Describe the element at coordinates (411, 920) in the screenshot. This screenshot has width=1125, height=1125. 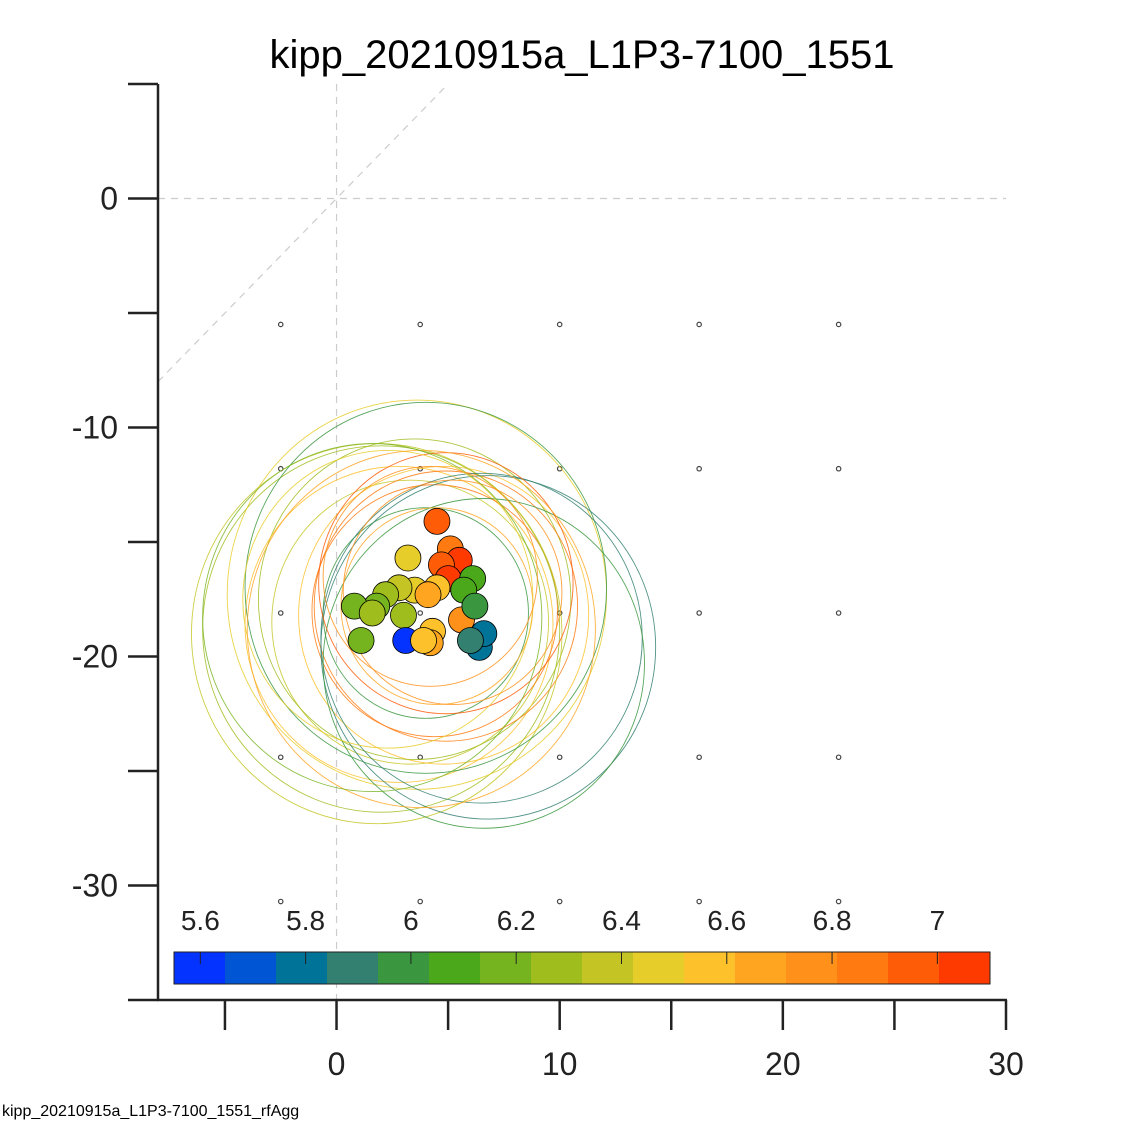
I see `colorbar-tick-label: 6` at that location.